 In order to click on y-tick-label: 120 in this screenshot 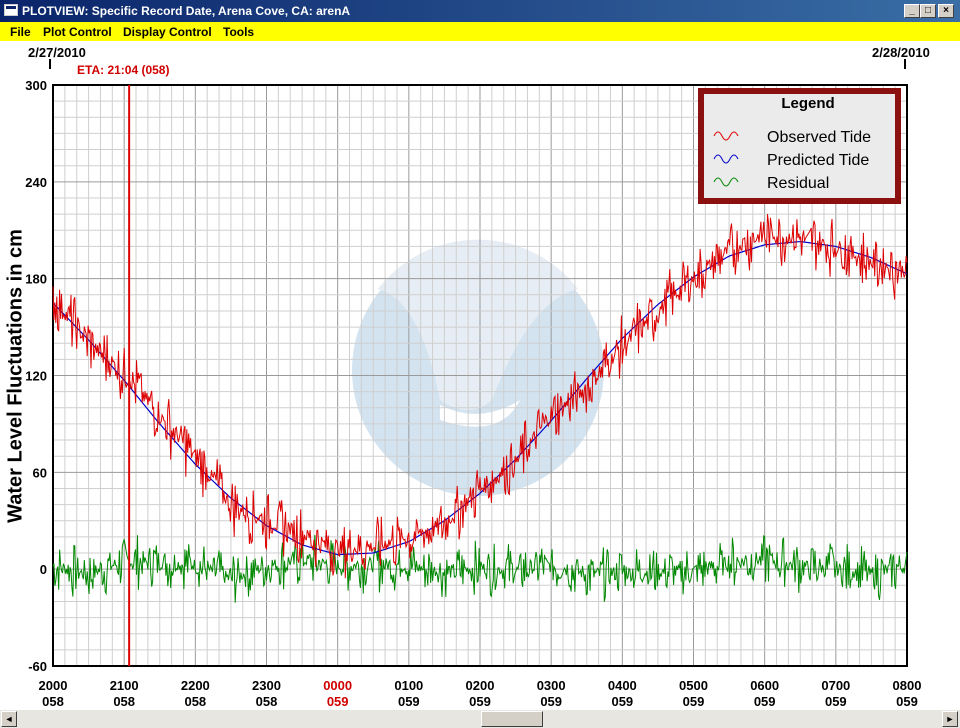, I will do `click(36, 376)`.